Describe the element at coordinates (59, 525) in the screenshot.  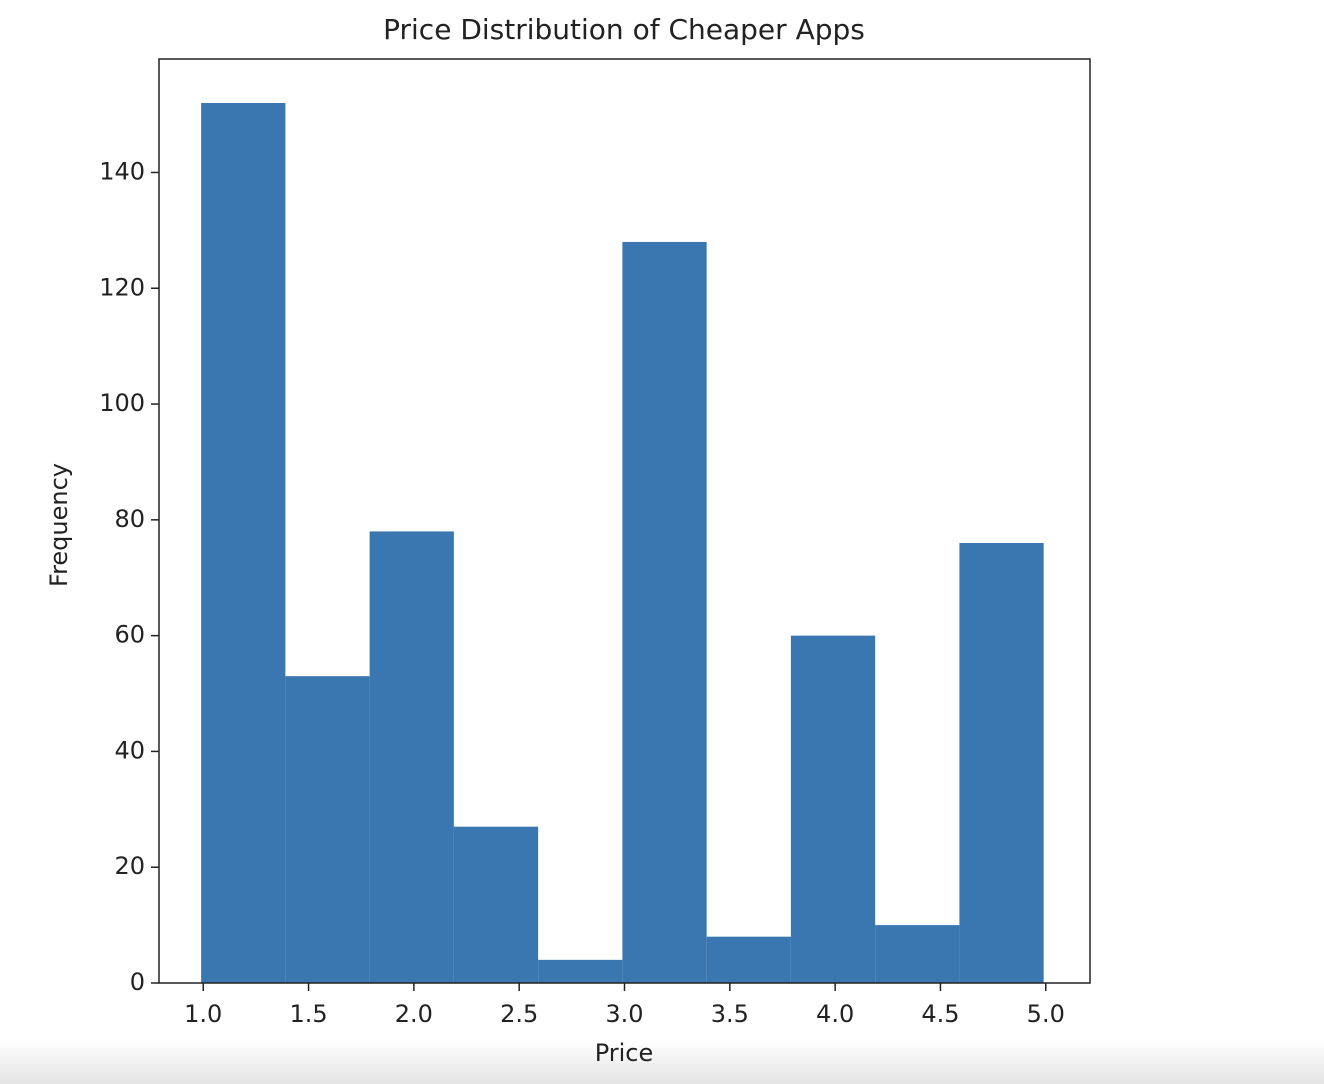
I see `y-axis-label: Frequency` at that location.